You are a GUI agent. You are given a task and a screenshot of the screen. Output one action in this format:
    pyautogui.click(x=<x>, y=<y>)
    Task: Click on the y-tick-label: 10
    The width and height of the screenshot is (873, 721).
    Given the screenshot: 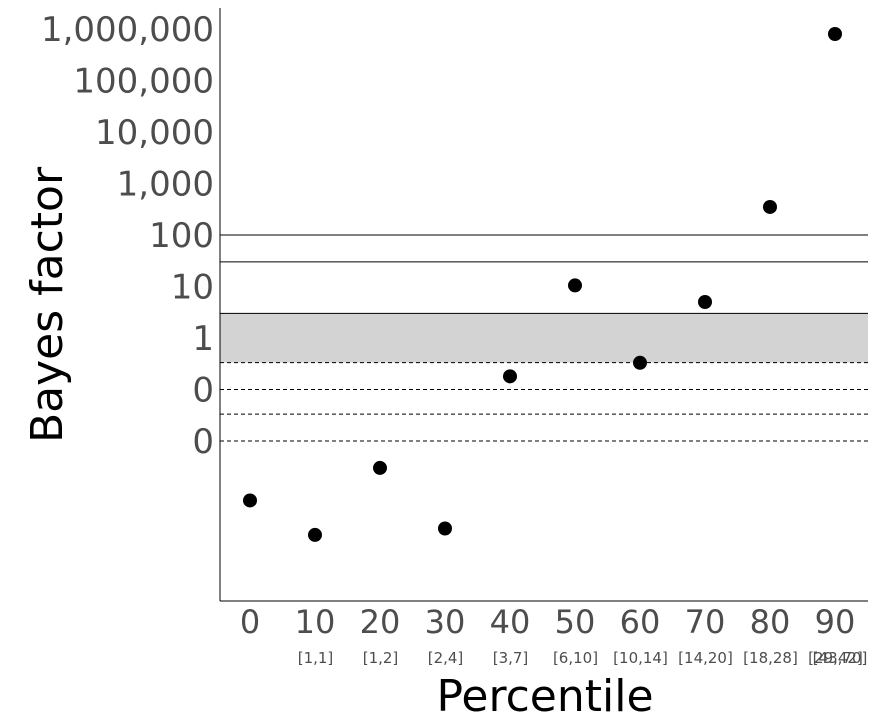 What is the action you would take?
    pyautogui.click(x=192, y=288)
    